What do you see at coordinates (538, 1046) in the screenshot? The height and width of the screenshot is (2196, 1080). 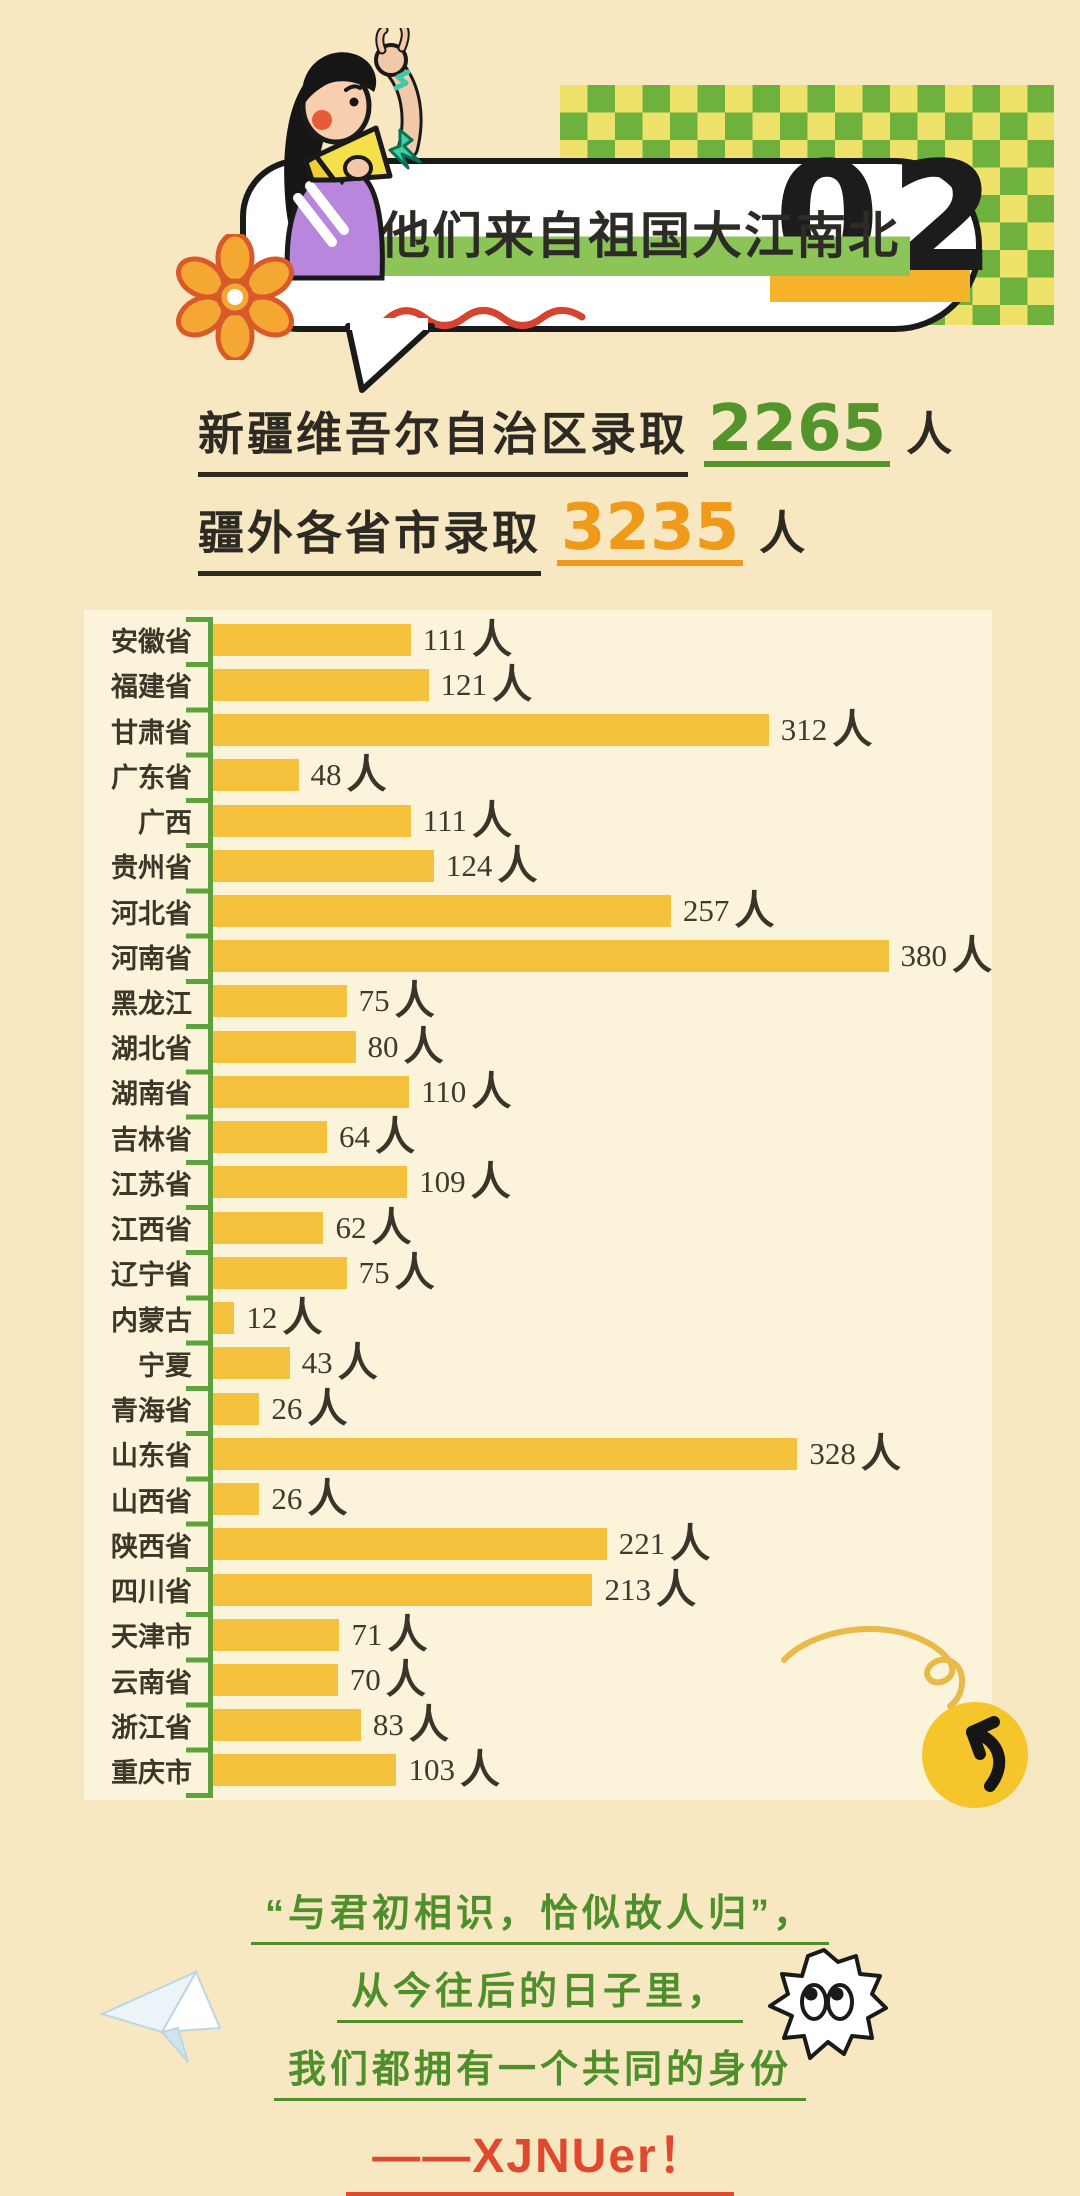 I see `chart-row: 湖北省 80 人` at bounding box center [538, 1046].